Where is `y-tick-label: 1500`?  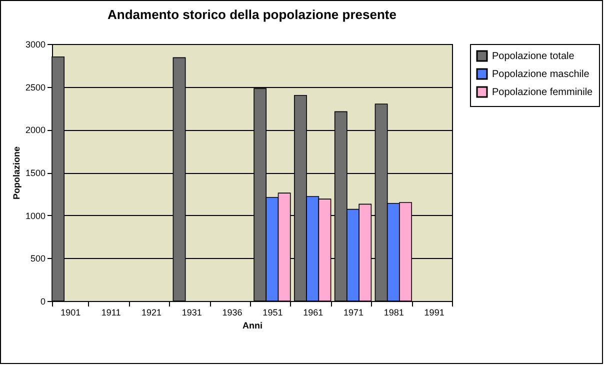
y-tick-label: 1500 is located at coordinates (35, 173).